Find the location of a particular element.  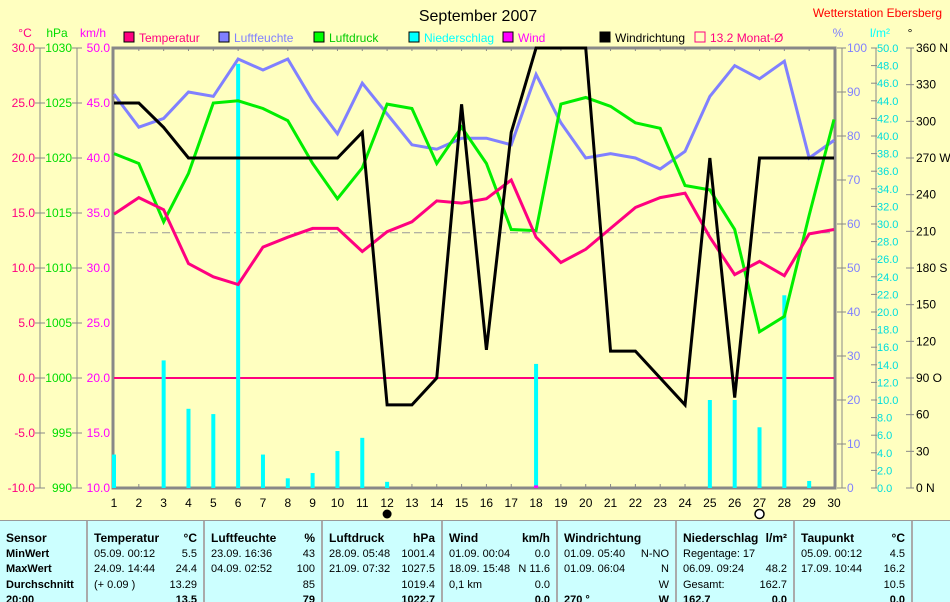

table-row: 01.09. 00:04 0.0 is located at coordinates (499, 555).